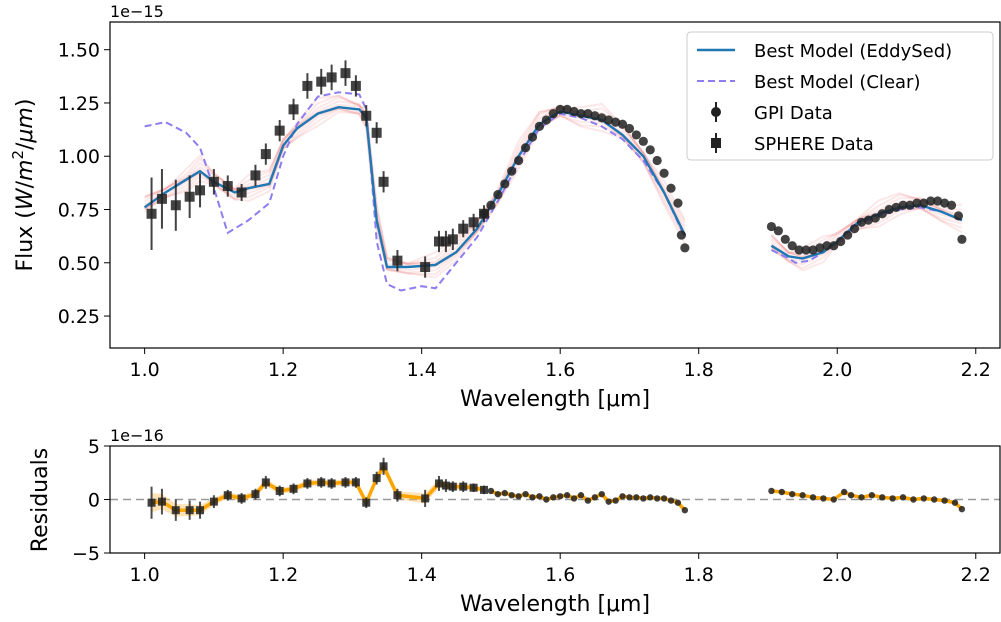 The image size is (1001, 622). Describe the element at coordinates (25, 240) in the screenshot. I see `y-axis-label-part: Flux (` at that location.